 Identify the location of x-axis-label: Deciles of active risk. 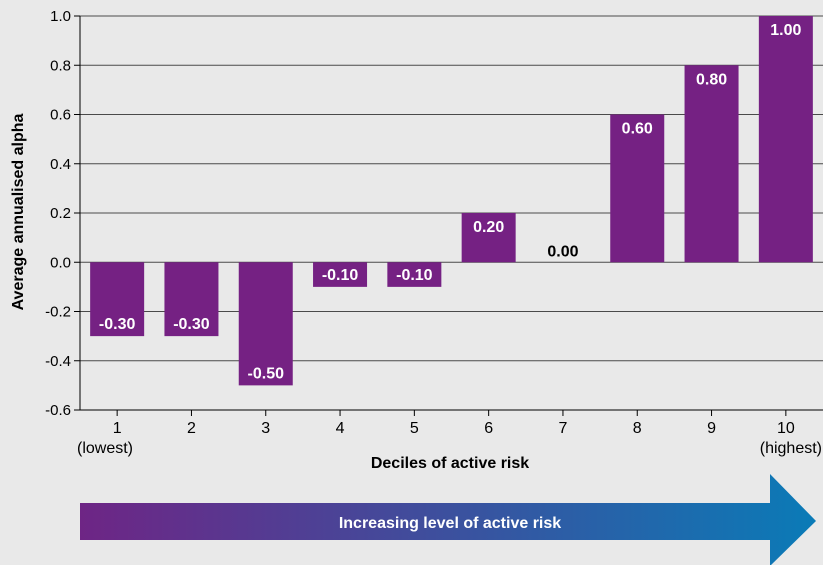
(450, 463).